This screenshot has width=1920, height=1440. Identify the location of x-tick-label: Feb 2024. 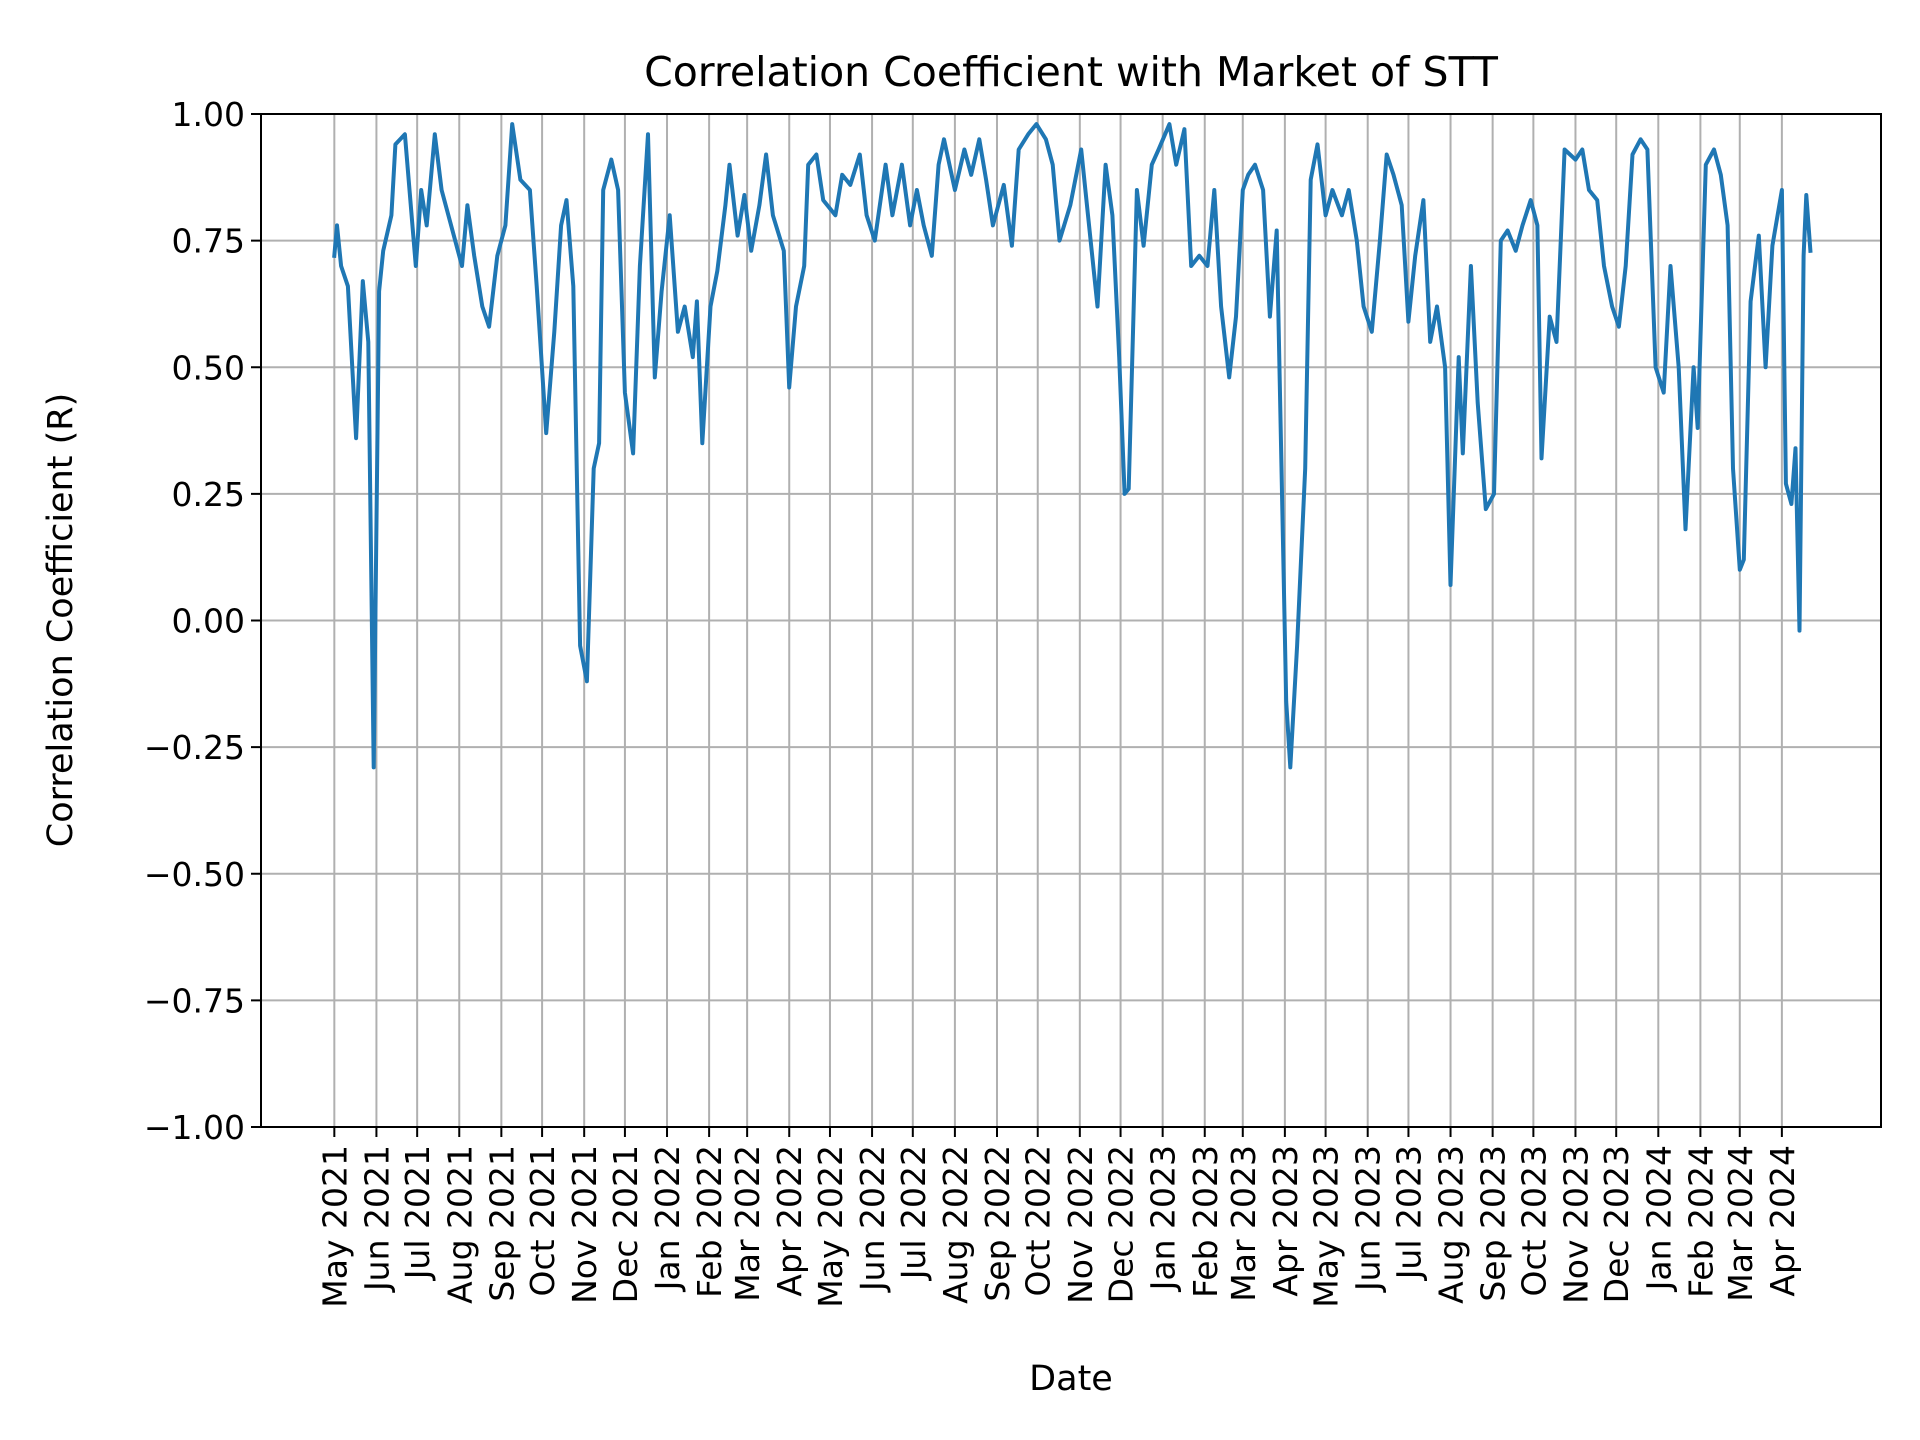
(1700, 1221).